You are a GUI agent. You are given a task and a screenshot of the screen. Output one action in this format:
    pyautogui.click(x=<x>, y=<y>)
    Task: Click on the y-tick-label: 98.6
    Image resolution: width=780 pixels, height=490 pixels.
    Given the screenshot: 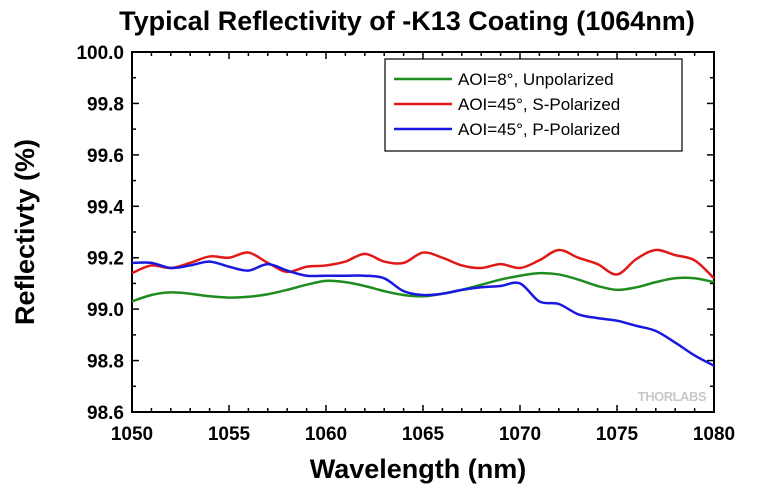 What is the action you would take?
    pyautogui.click(x=105, y=413)
    